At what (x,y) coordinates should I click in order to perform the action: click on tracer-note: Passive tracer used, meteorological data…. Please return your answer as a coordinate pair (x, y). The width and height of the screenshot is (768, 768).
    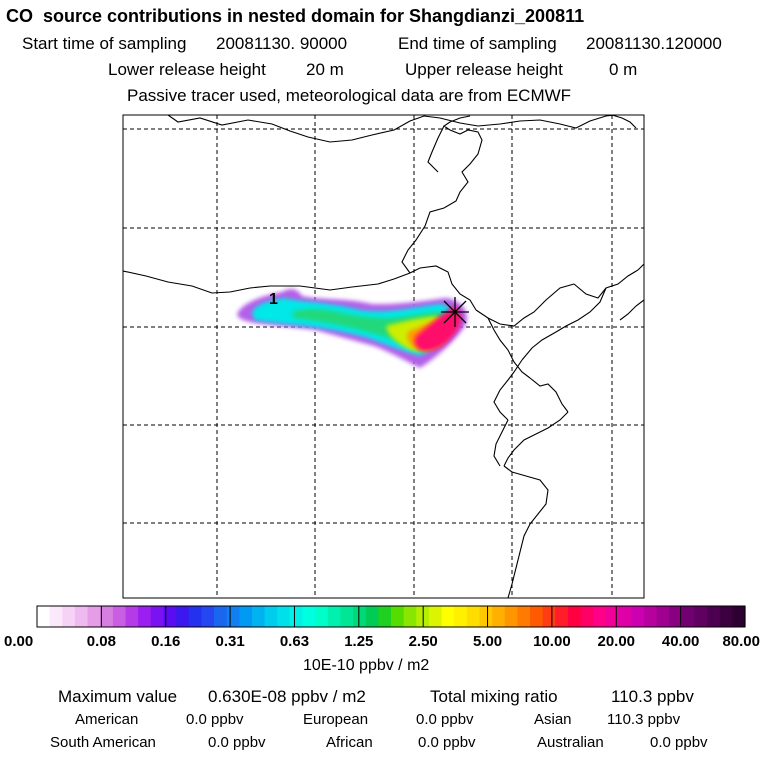
    Looking at the image, I should click on (349, 95).